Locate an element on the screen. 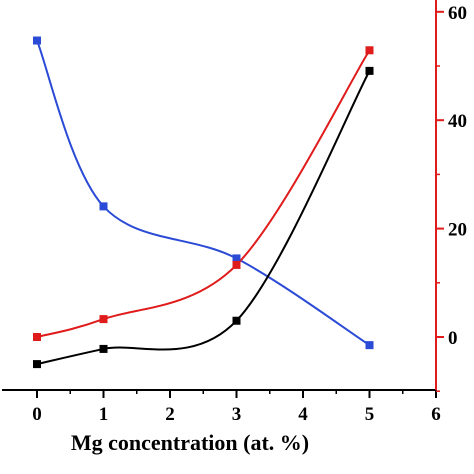 Image resolution: width=474 pixels, height=474 pixels. y-right-tick-label: 20 is located at coordinates (457, 230).